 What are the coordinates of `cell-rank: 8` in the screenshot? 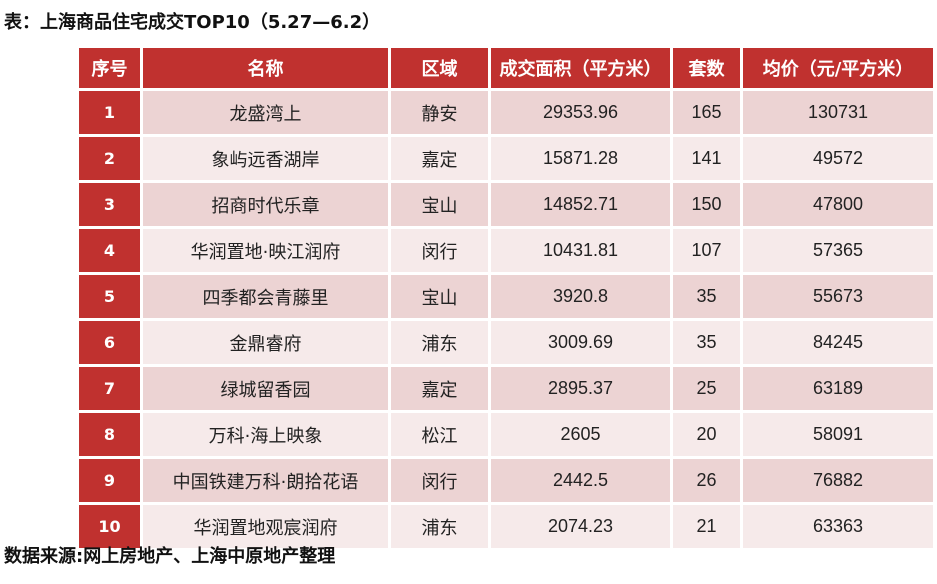 It's located at (111, 433).